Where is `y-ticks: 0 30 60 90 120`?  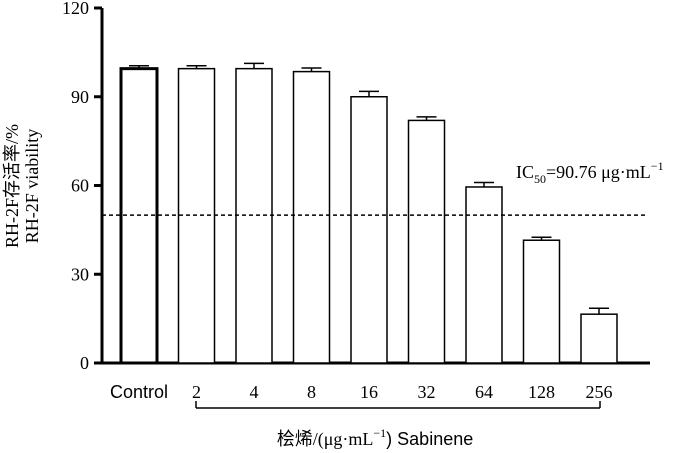 y-ticks: 0 30 60 90 120 is located at coordinates (82, 186).